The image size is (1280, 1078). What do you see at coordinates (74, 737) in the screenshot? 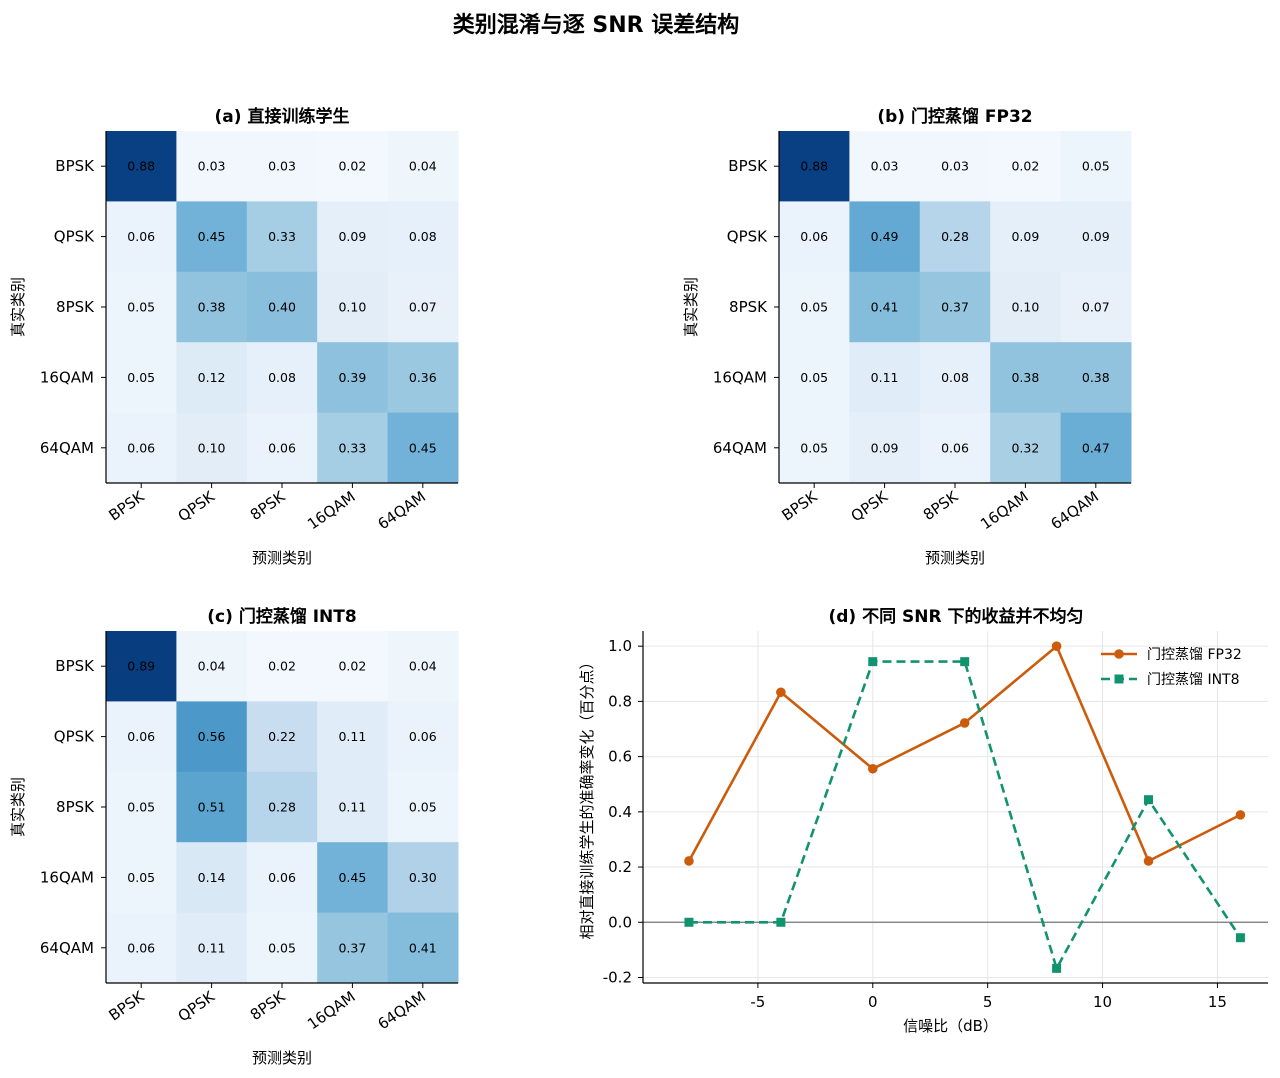
I see `y-tick-label: QPSK` at bounding box center [74, 737].